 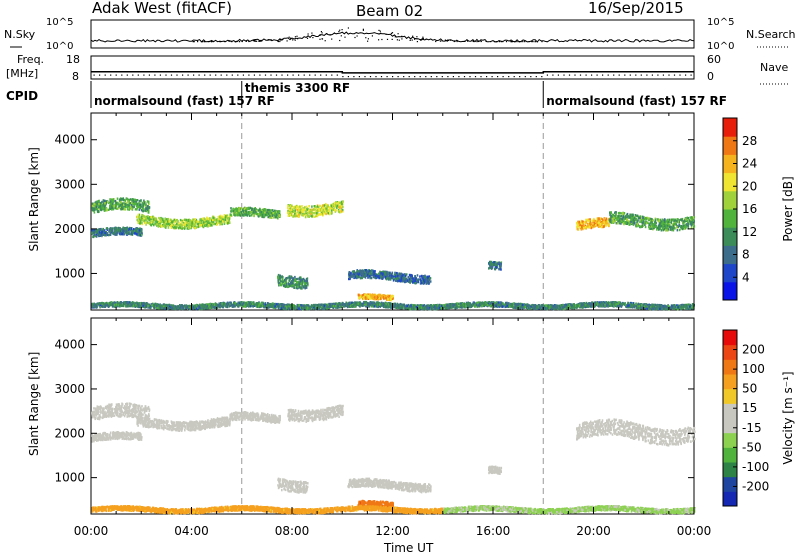 I want to click on nsky-panel: N.Sky 10^5 10^0 10^5 10^0 N.Search, so click(x=400, y=34).